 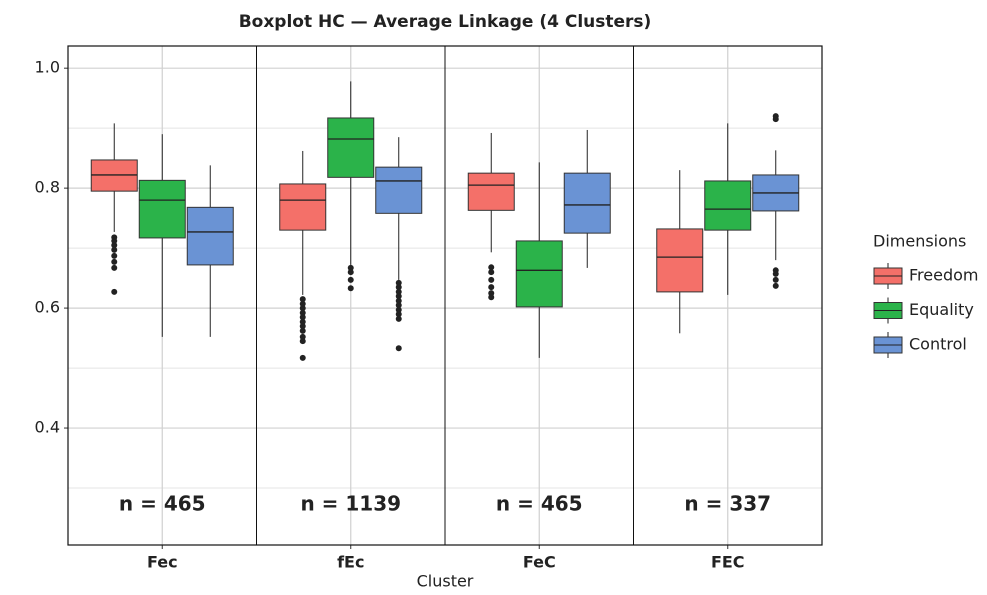 I want to click on x-tick-label: FEC, so click(x=728, y=562).